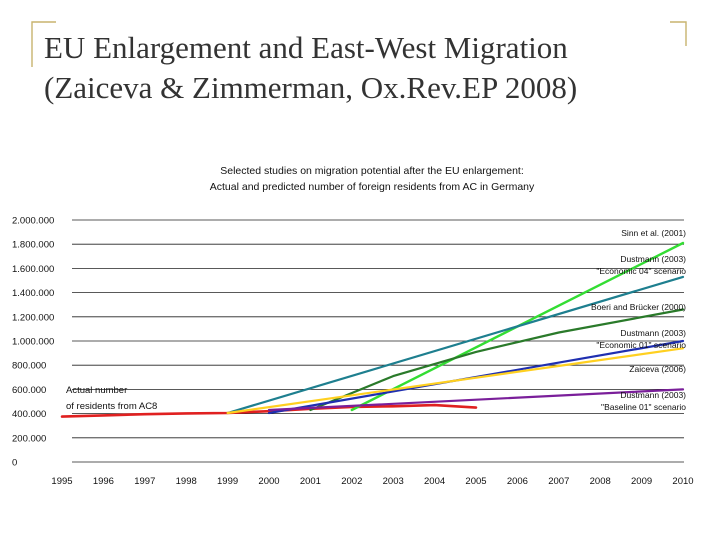 This screenshot has height=540, width=720. I want to click on series-line-boeri-and-br-cker-2000, so click(497, 360).